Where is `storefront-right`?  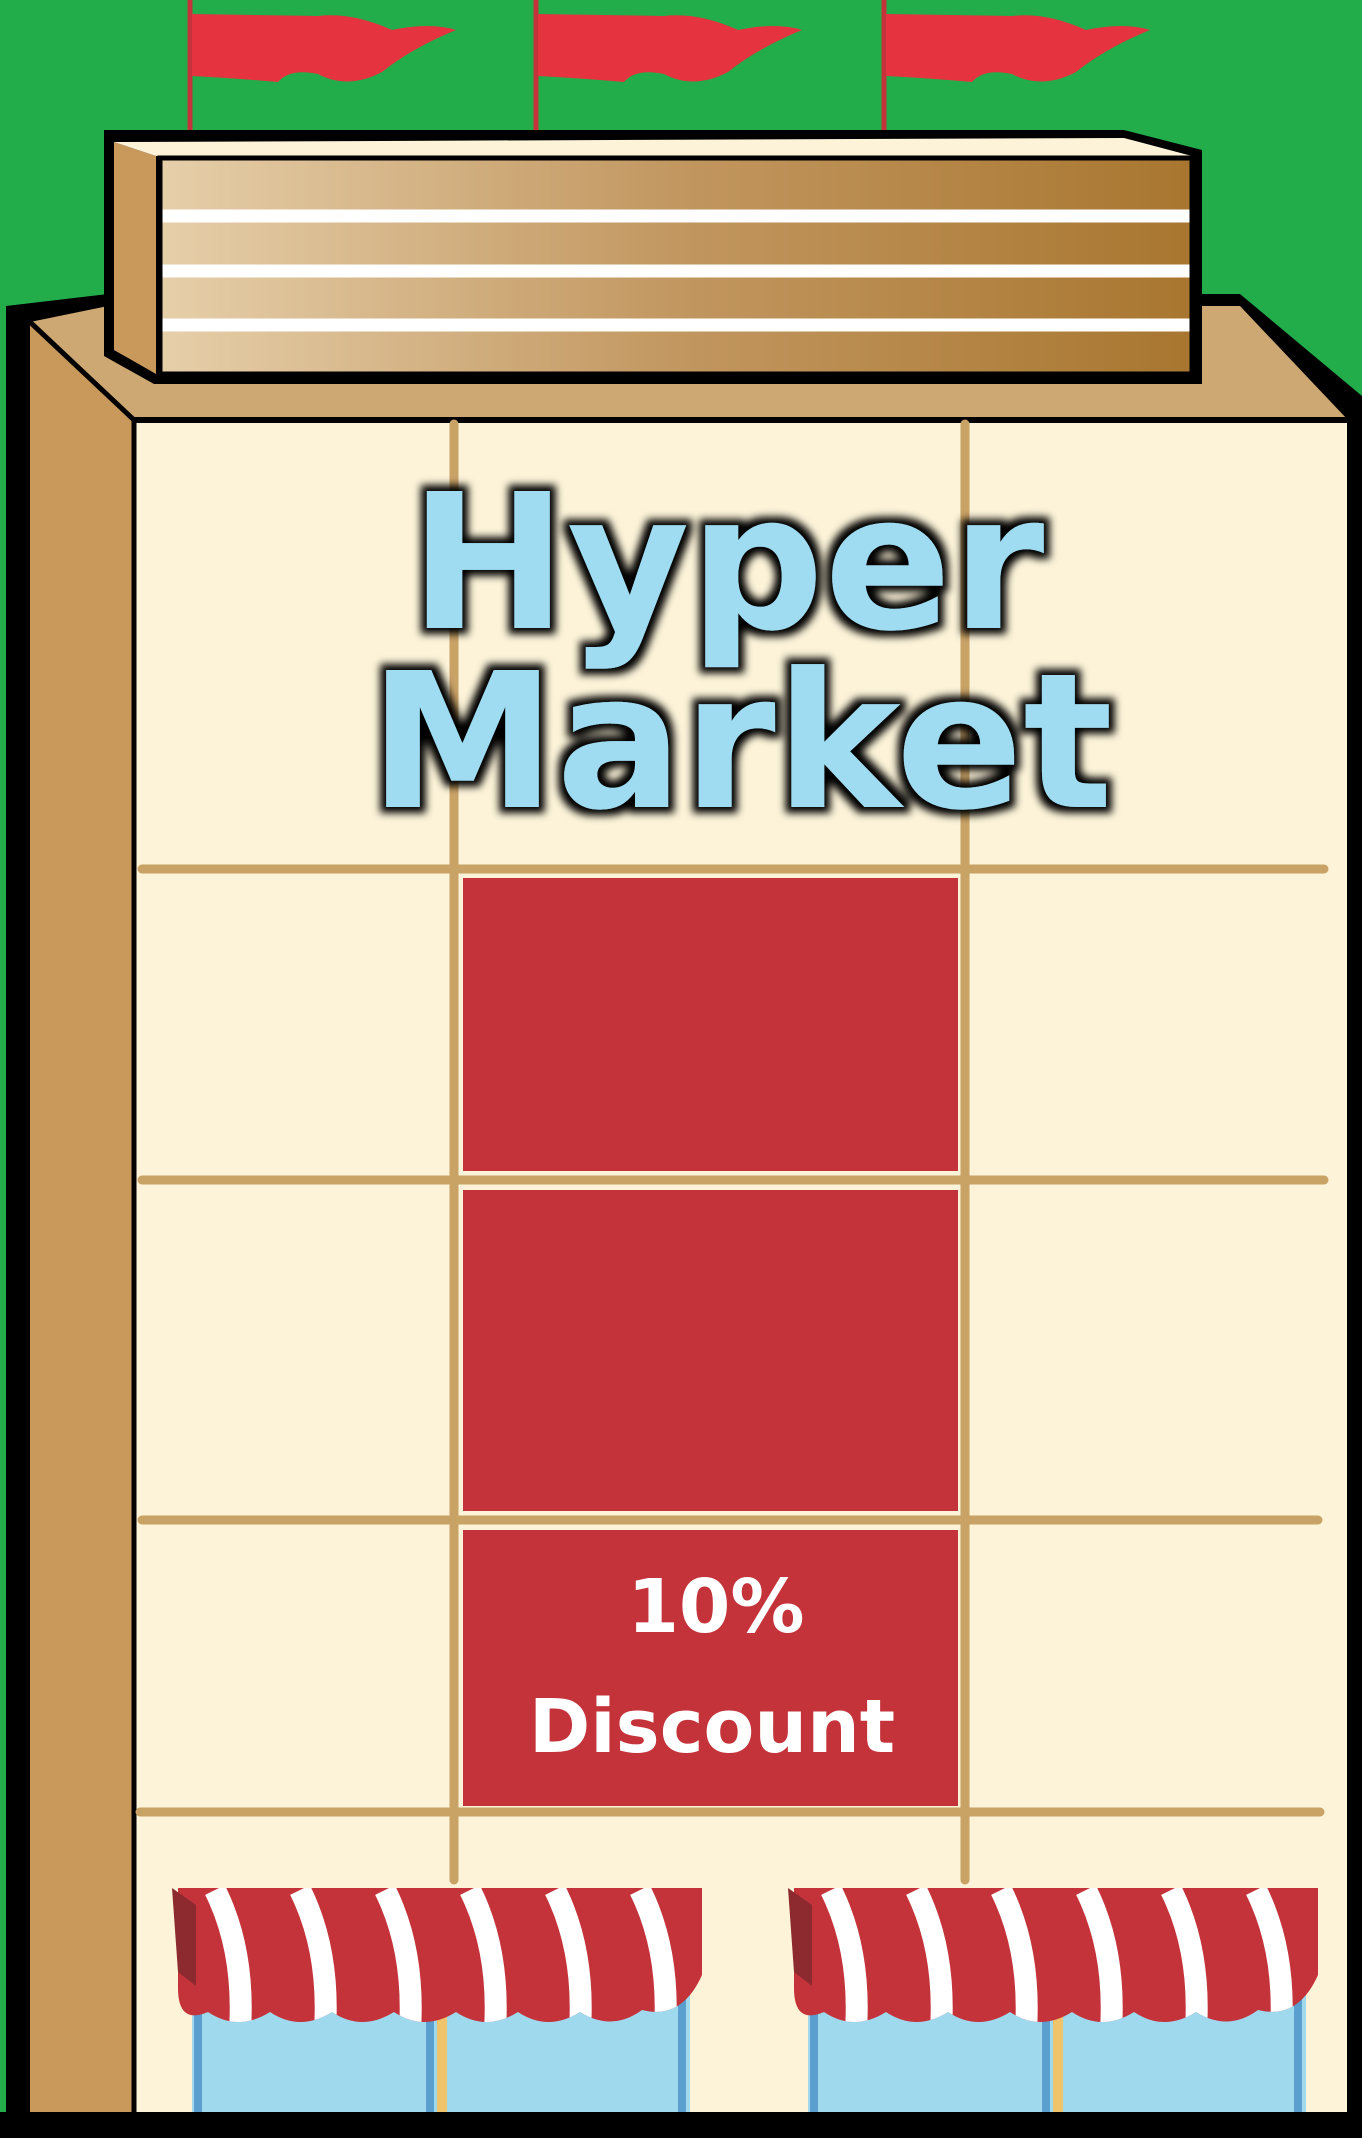
storefront-right is located at coordinates (1053, 2000).